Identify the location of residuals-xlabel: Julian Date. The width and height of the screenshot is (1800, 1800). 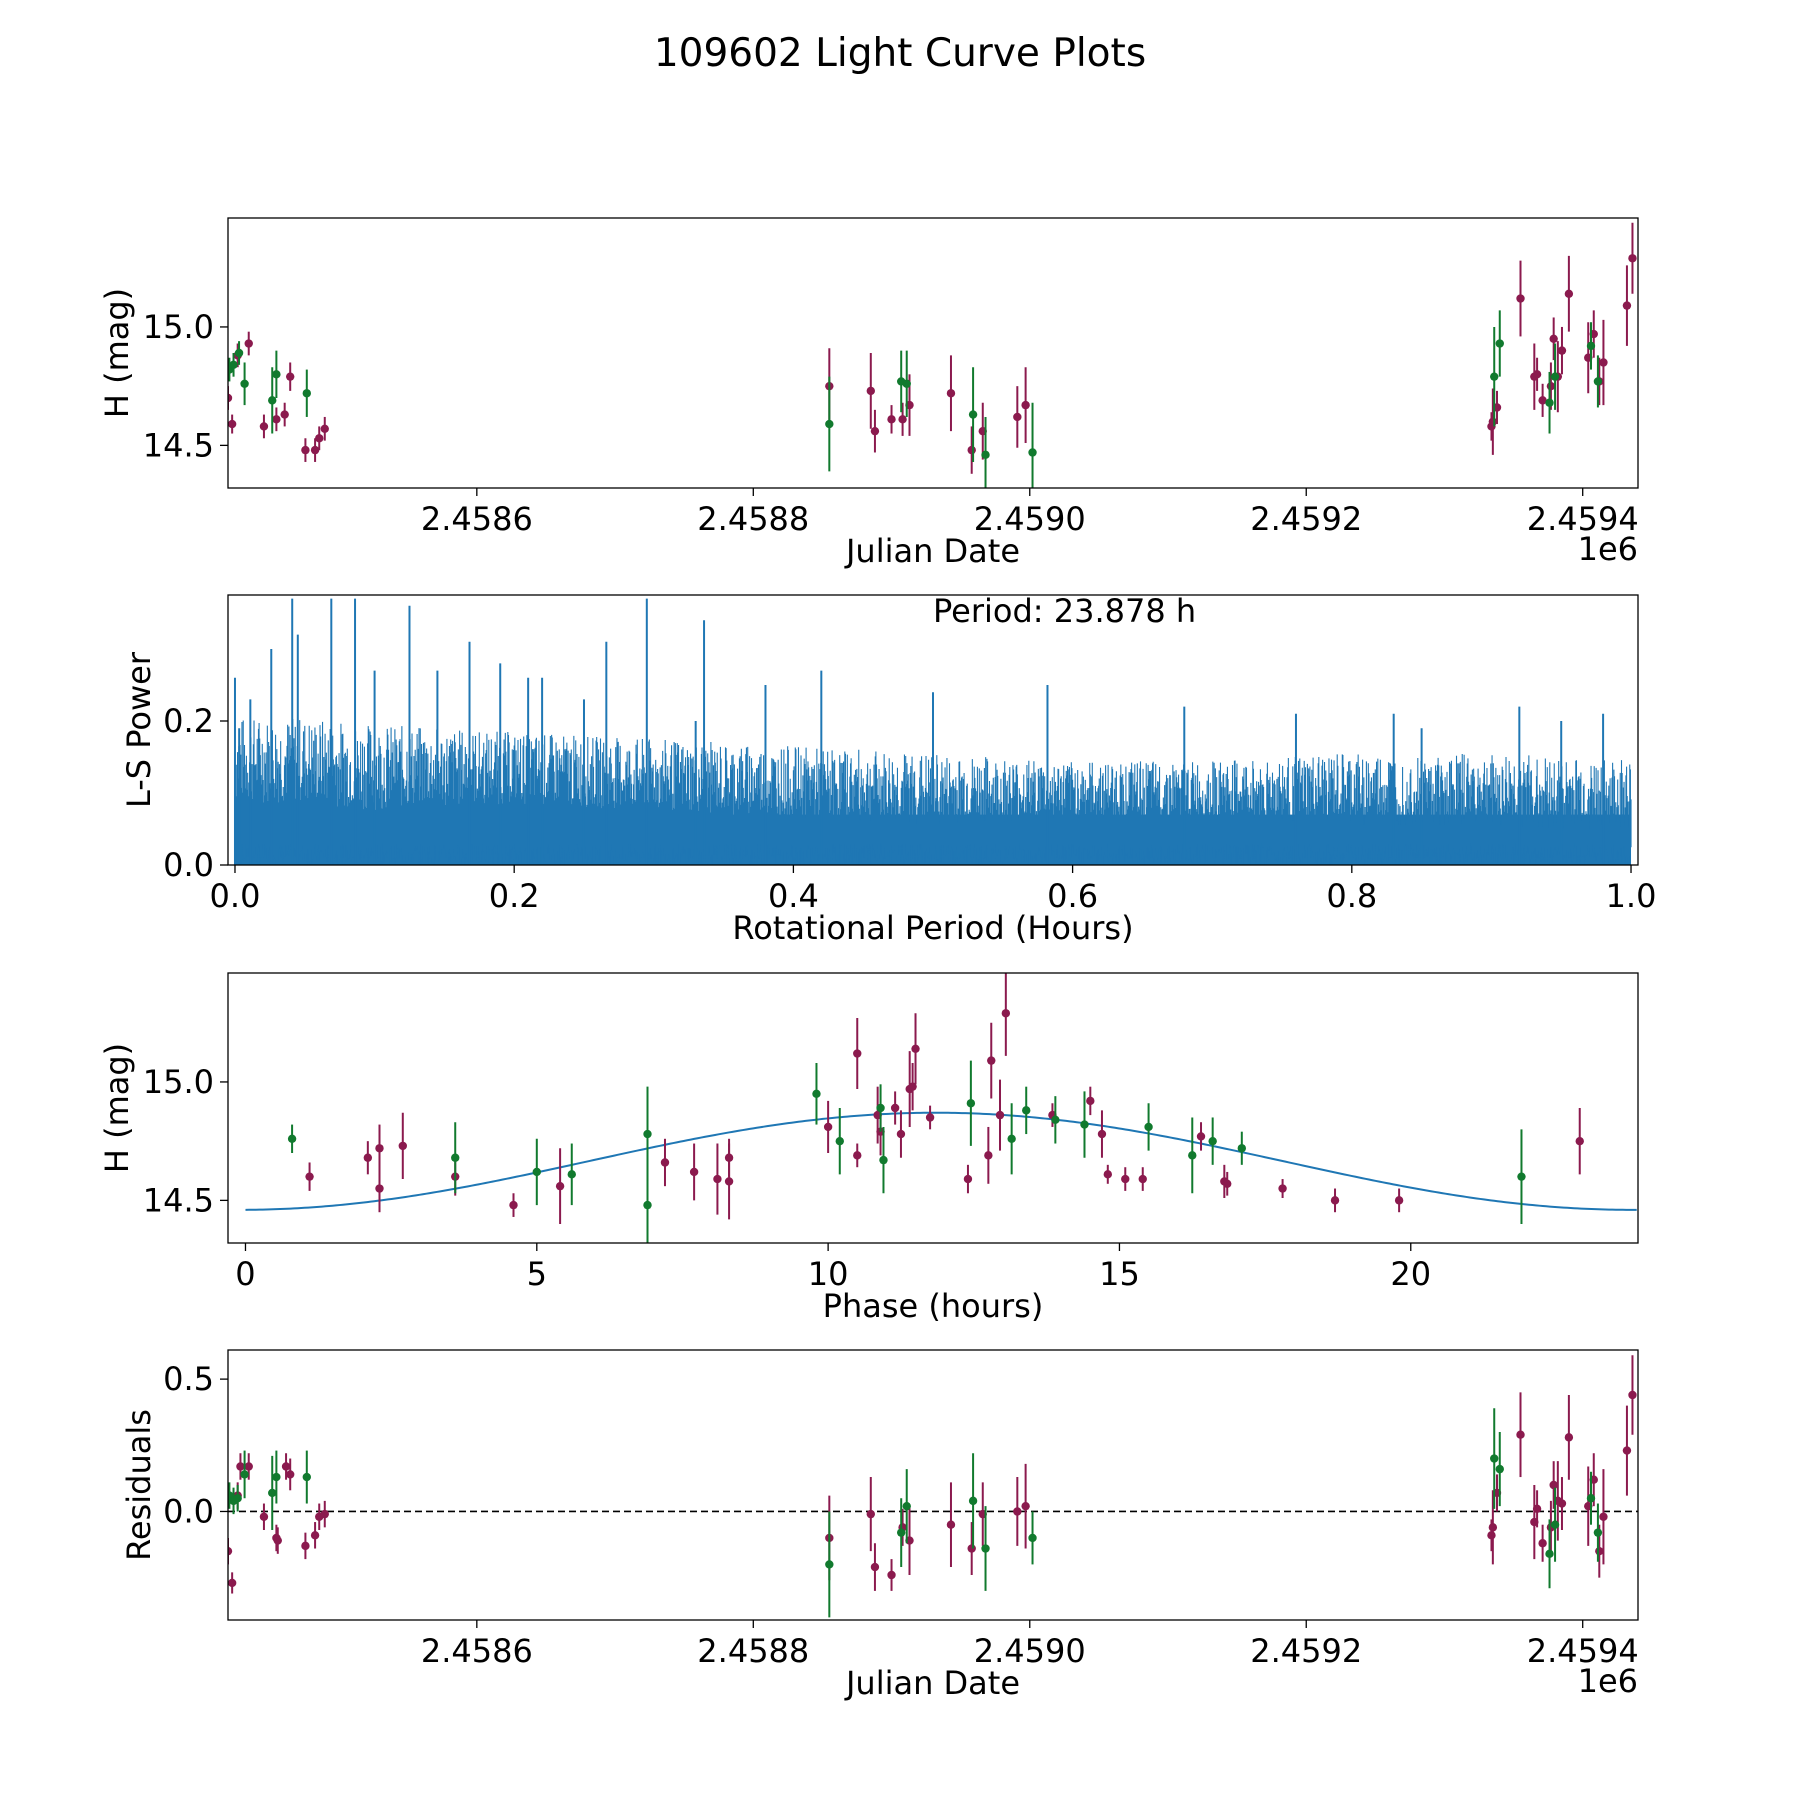
(932, 1683).